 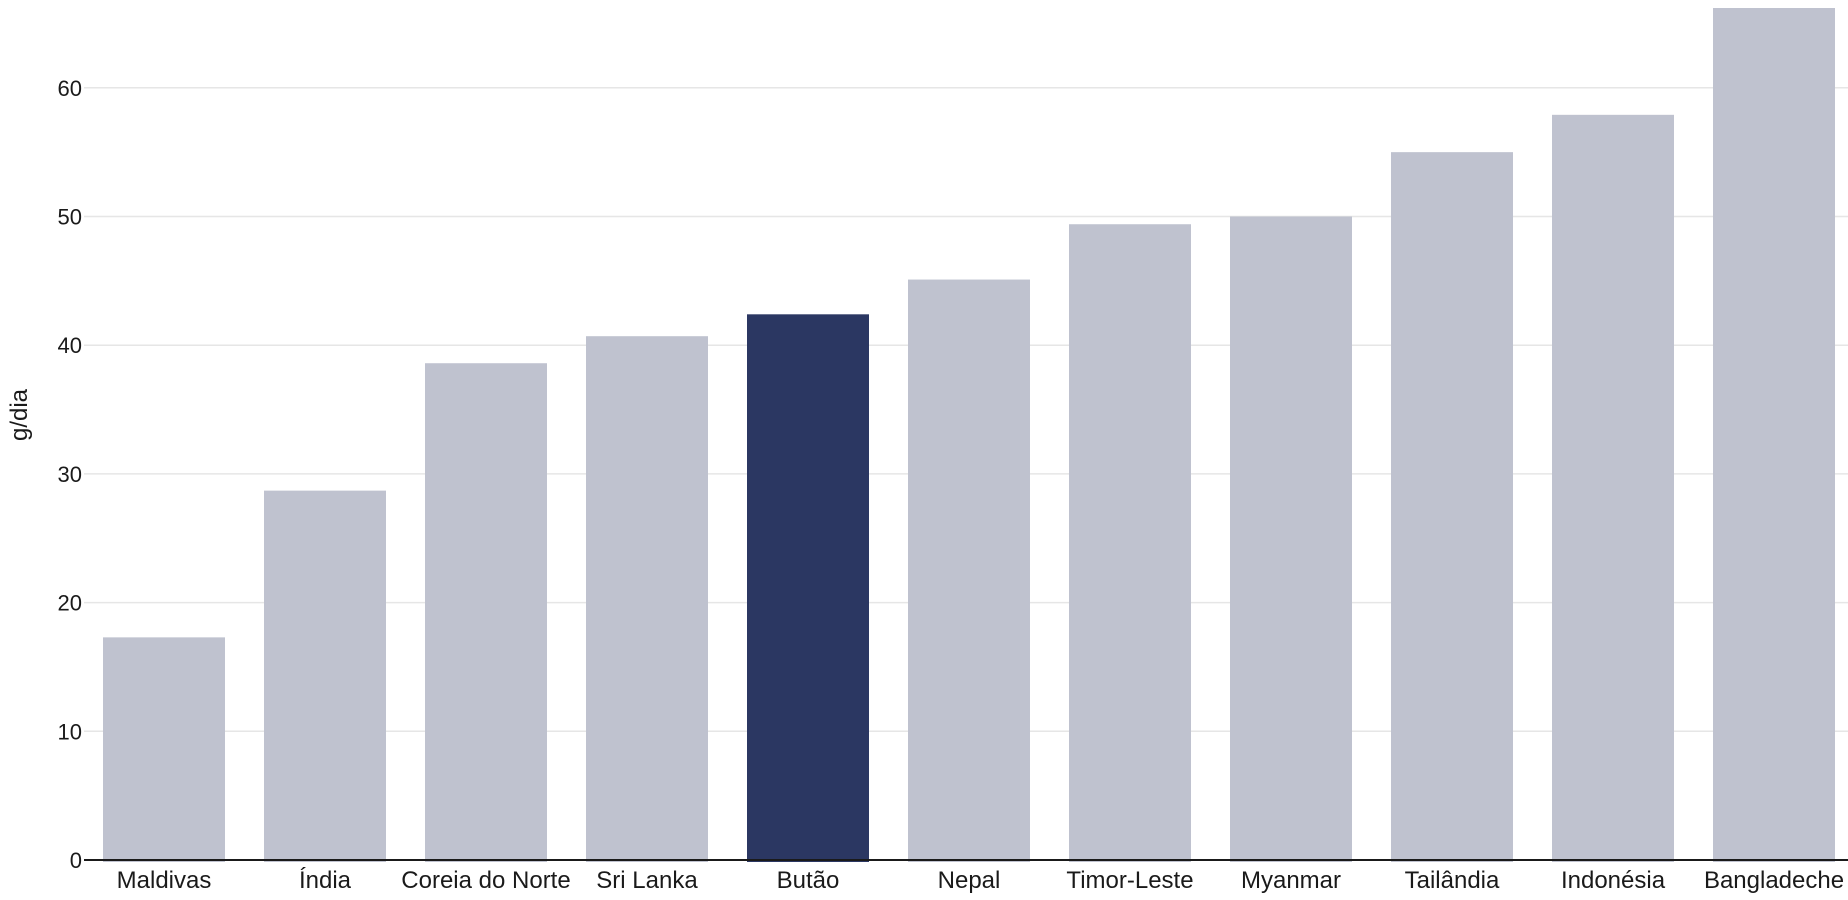 What do you see at coordinates (70, 217) in the screenshot?
I see `y-tick-label: 50` at bounding box center [70, 217].